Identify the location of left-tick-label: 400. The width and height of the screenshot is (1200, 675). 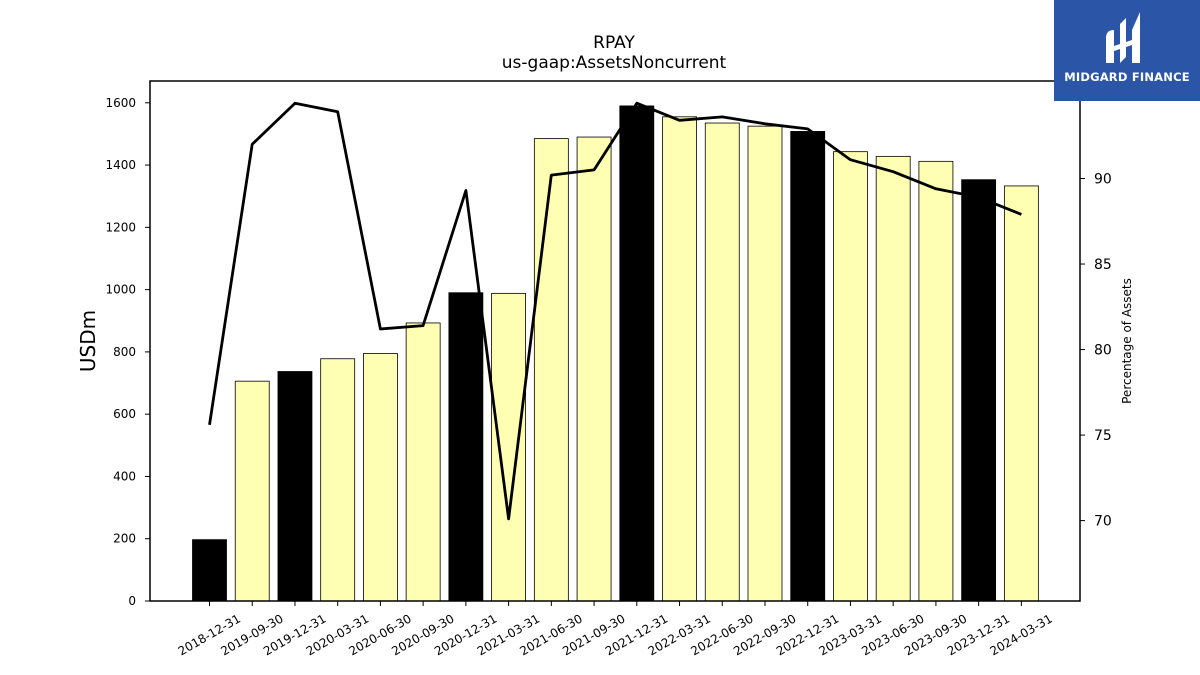
(124, 476).